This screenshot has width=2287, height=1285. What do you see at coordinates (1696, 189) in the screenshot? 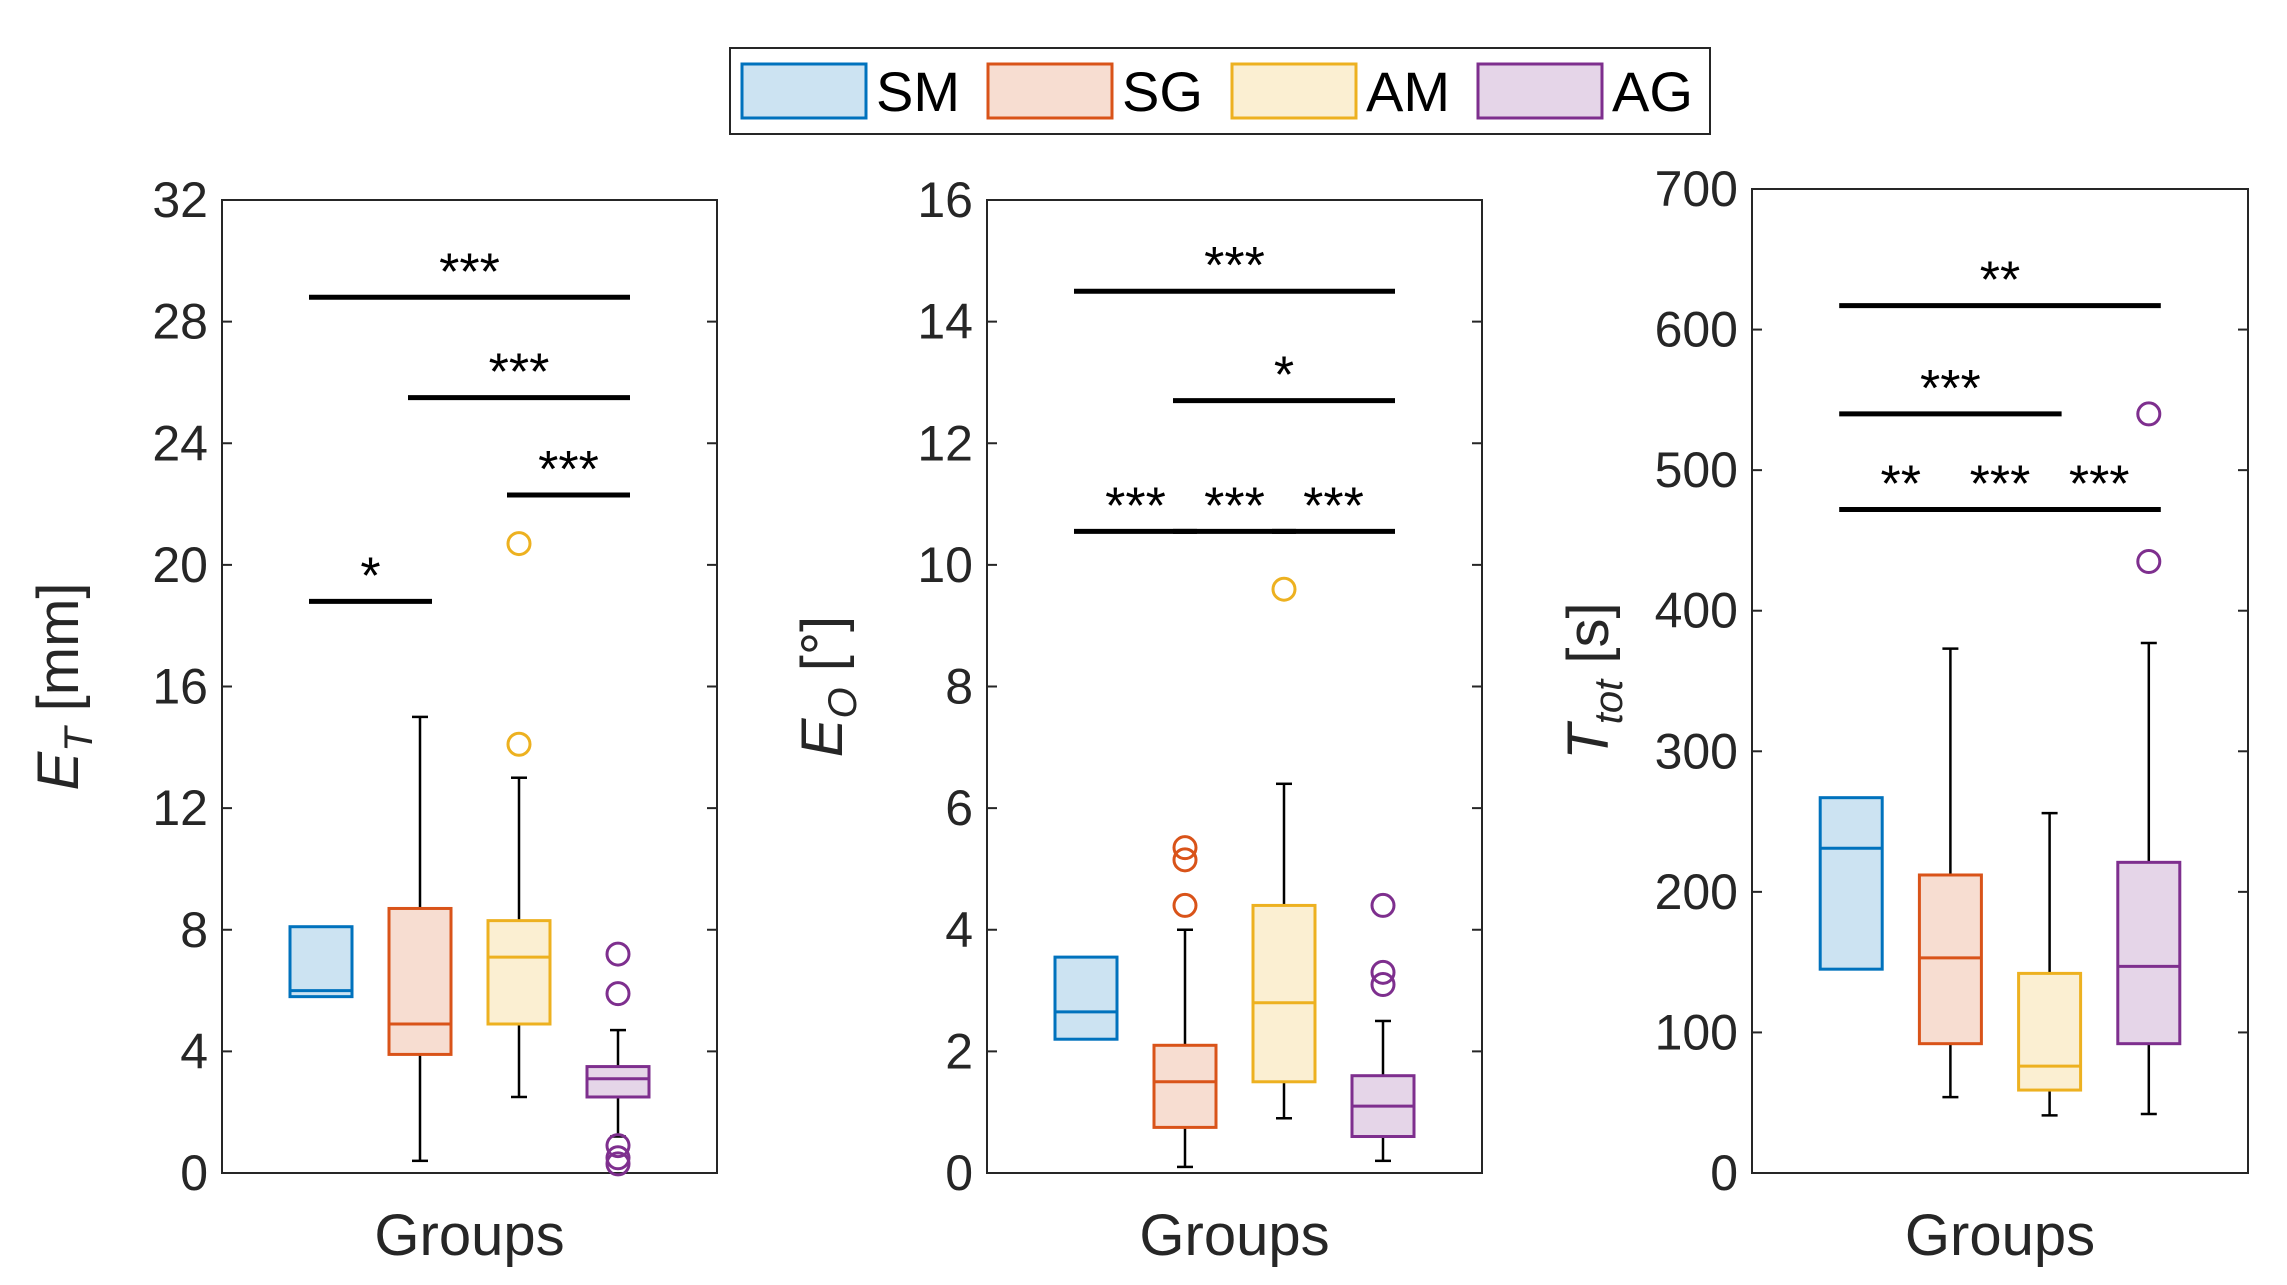
I see `y-tick-label: 700` at bounding box center [1696, 189].